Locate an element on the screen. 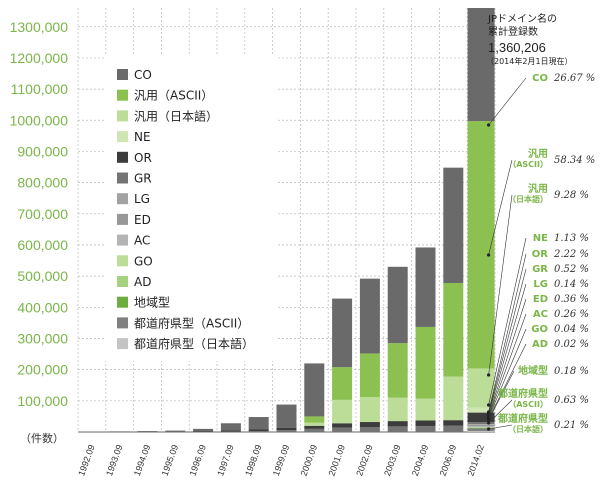 The width and height of the screenshot is (600, 486). x-tick-label: 2004.09 is located at coordinates (420, 460).